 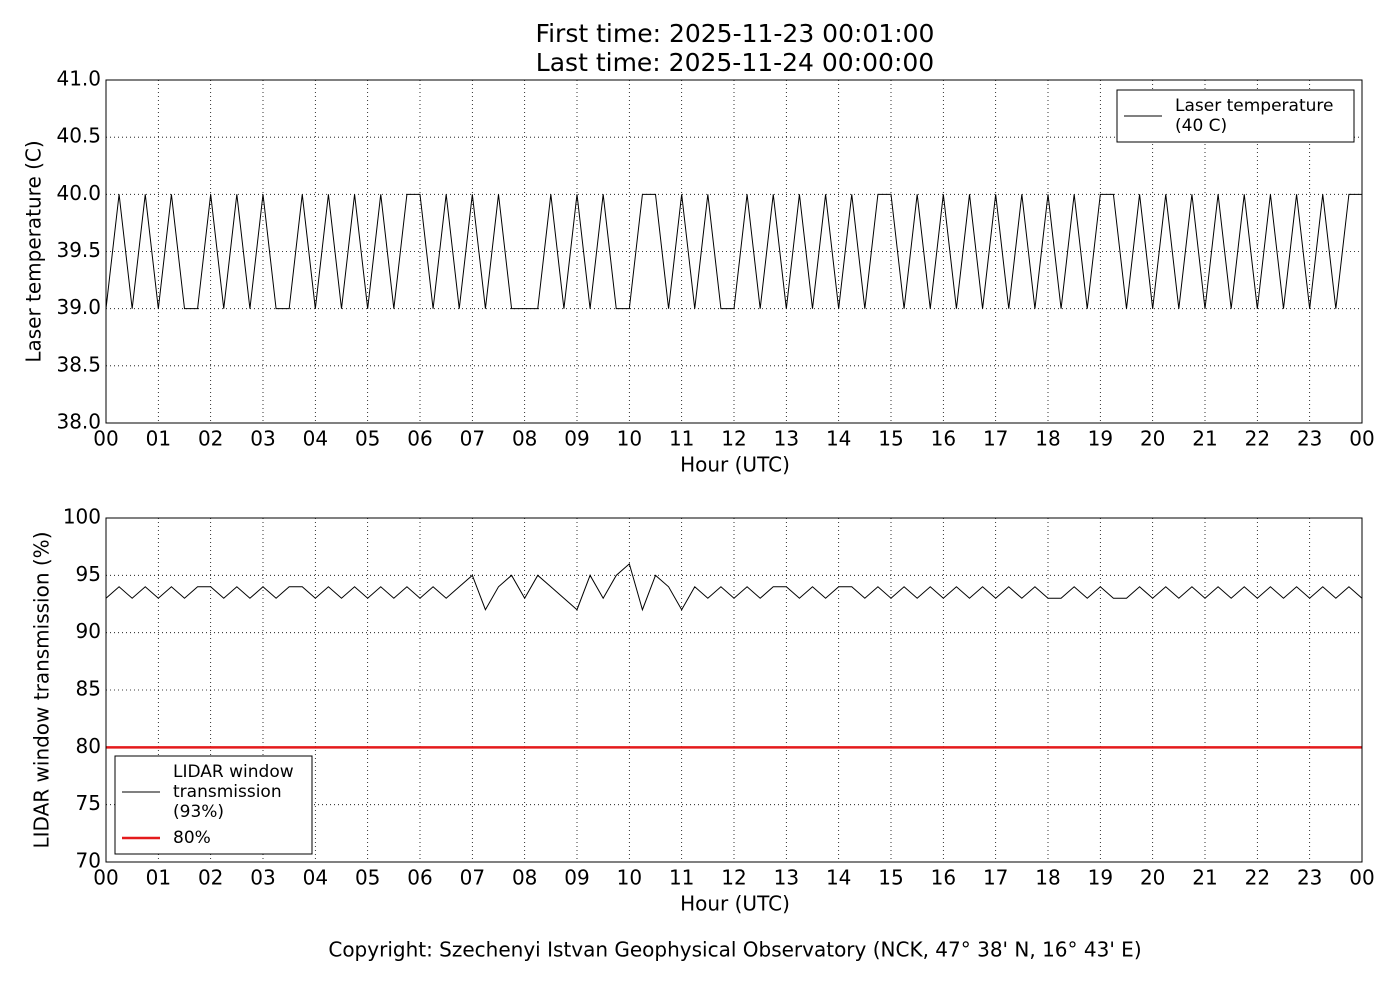 I want to click on y-tick-label: 39.0, so click(x=78, y=307).